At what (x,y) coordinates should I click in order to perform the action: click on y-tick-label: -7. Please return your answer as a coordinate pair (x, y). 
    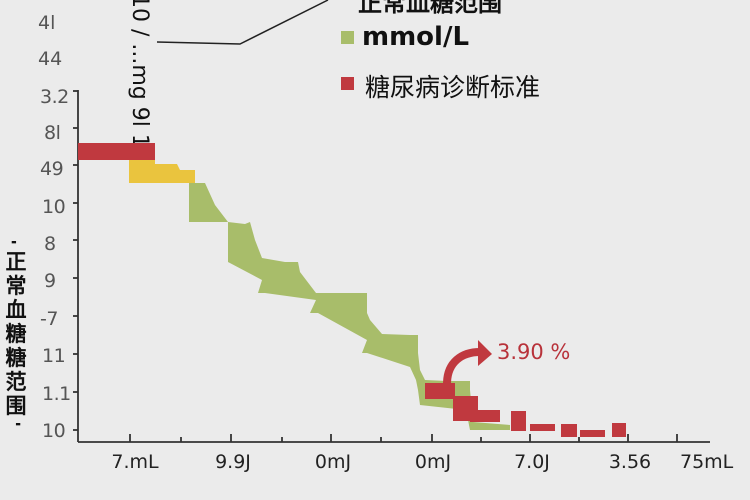
    Looking at the image, I should click on (49, 319).